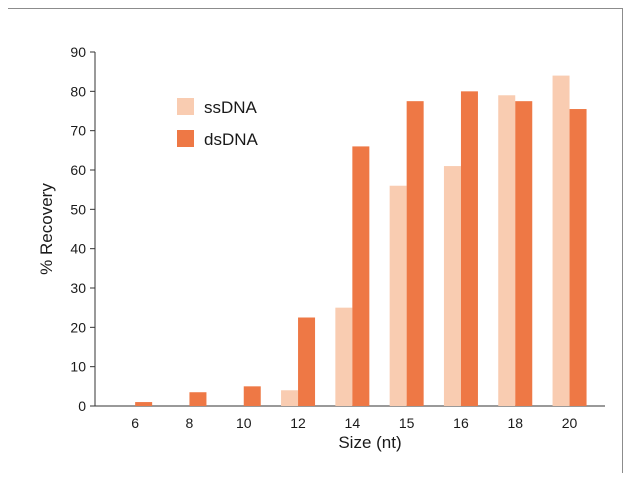  What do you see at coordinates (185, 106) in the screenshot?
I see `legend-swatch-ssdna` at bounding box center [185, 106].